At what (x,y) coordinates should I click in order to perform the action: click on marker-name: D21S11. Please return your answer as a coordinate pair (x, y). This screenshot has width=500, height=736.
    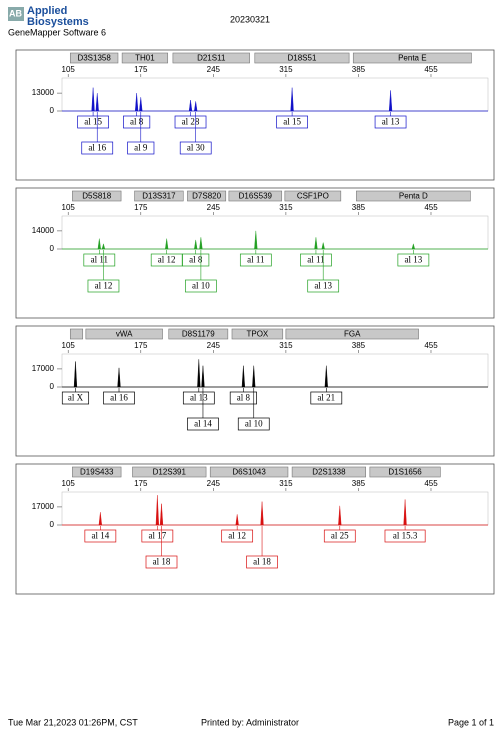
    Looking at the image, I should click on (211, 58).